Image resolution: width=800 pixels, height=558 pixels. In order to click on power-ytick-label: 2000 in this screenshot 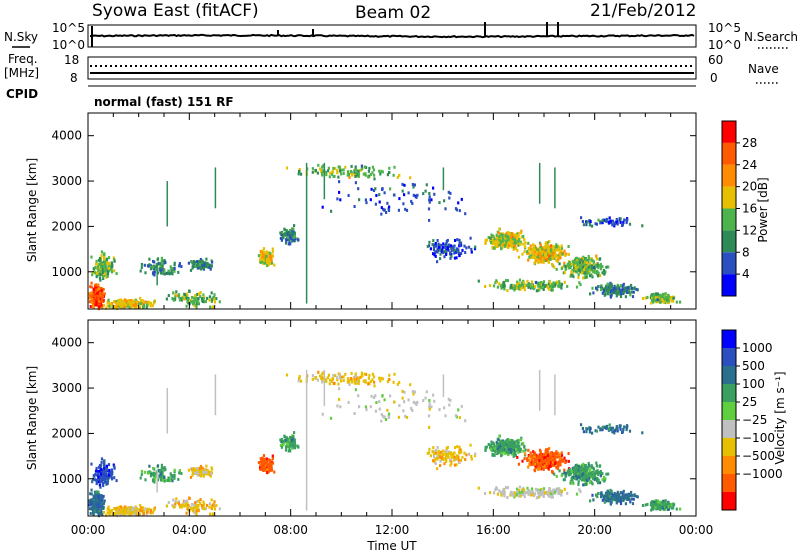, I will do `click(66, 226)`.